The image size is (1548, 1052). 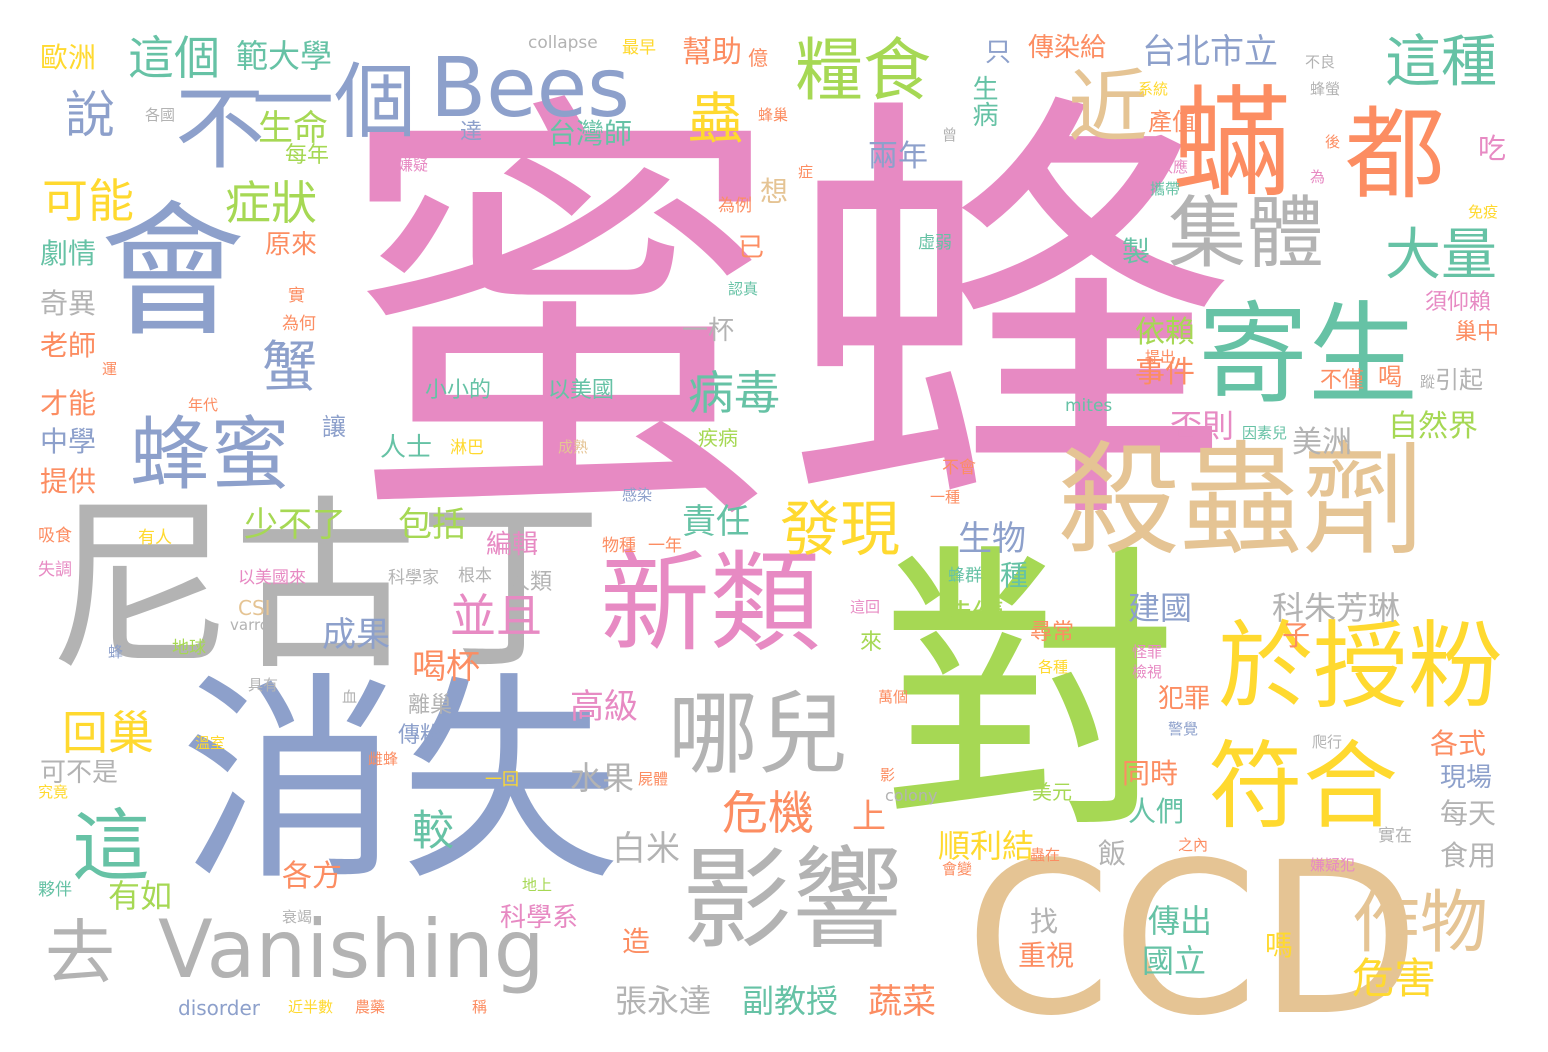 I want to click on cloud-word: 人類, so click(x=530, y=582).